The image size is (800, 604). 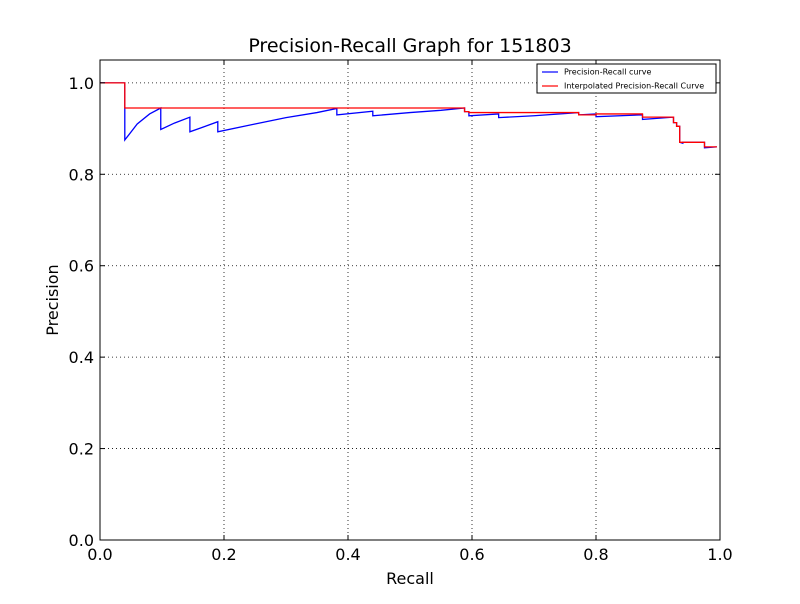 What do you see at coordinates (471, 554) in the screenshot?
I see `x-tick-label: 0.6` at bounding box center [471, 554].